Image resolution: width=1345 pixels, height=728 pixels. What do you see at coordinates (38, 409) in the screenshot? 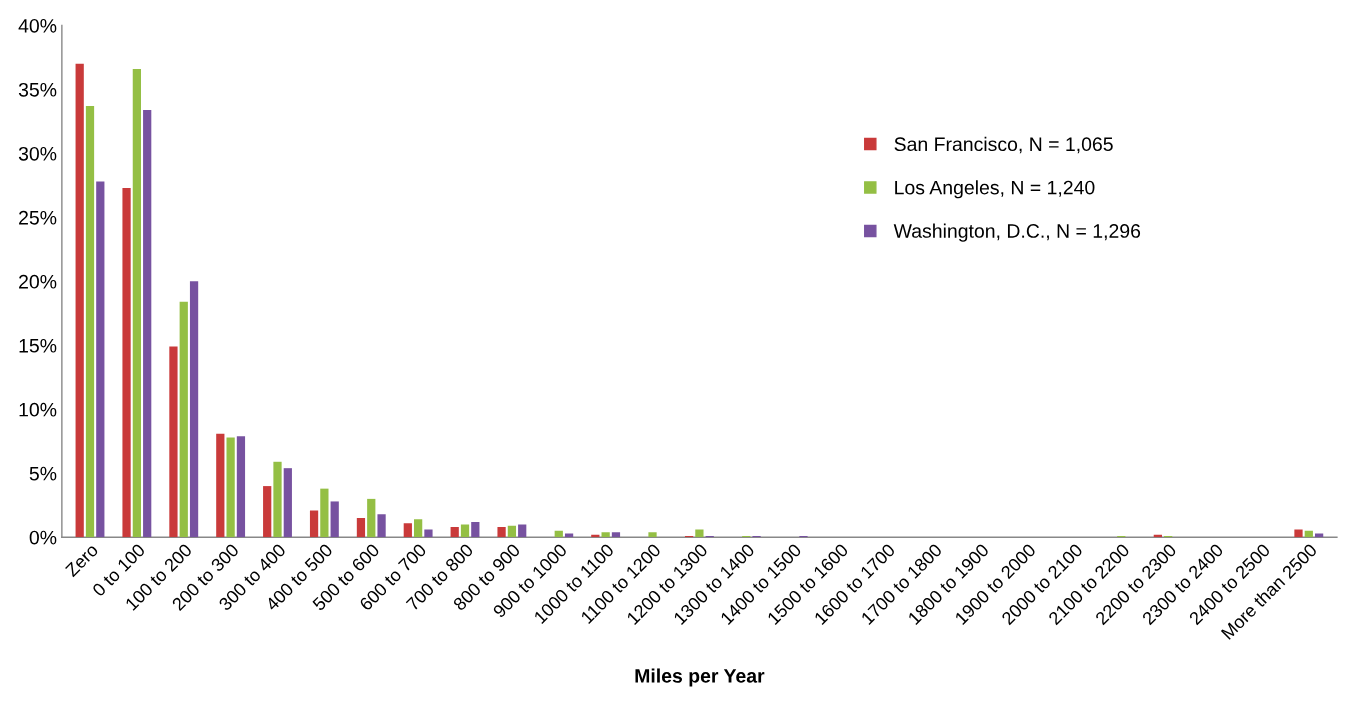
I see `y-tick-label: 10%` at bounding box center [38, 409].